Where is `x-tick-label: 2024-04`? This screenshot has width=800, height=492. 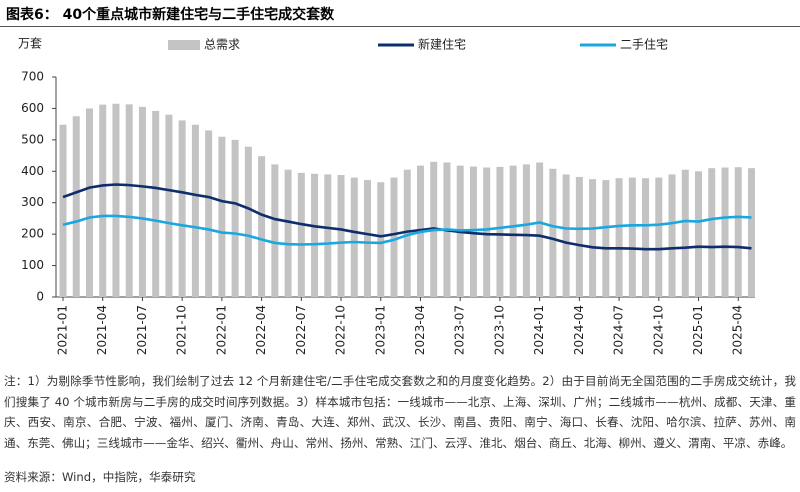 x-tick-label: 2024-04 is located at coordinates (579, 330).